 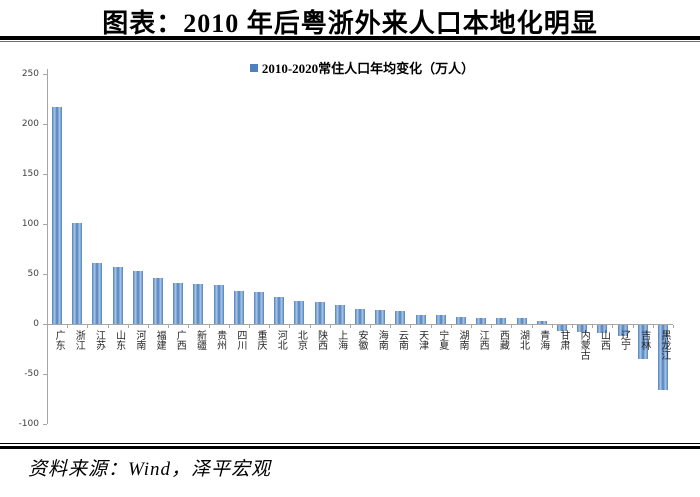 What do you see at coordinates (360, 324) in the screenshot?
I see `x-axis-line` at bounding box center [360, 324].